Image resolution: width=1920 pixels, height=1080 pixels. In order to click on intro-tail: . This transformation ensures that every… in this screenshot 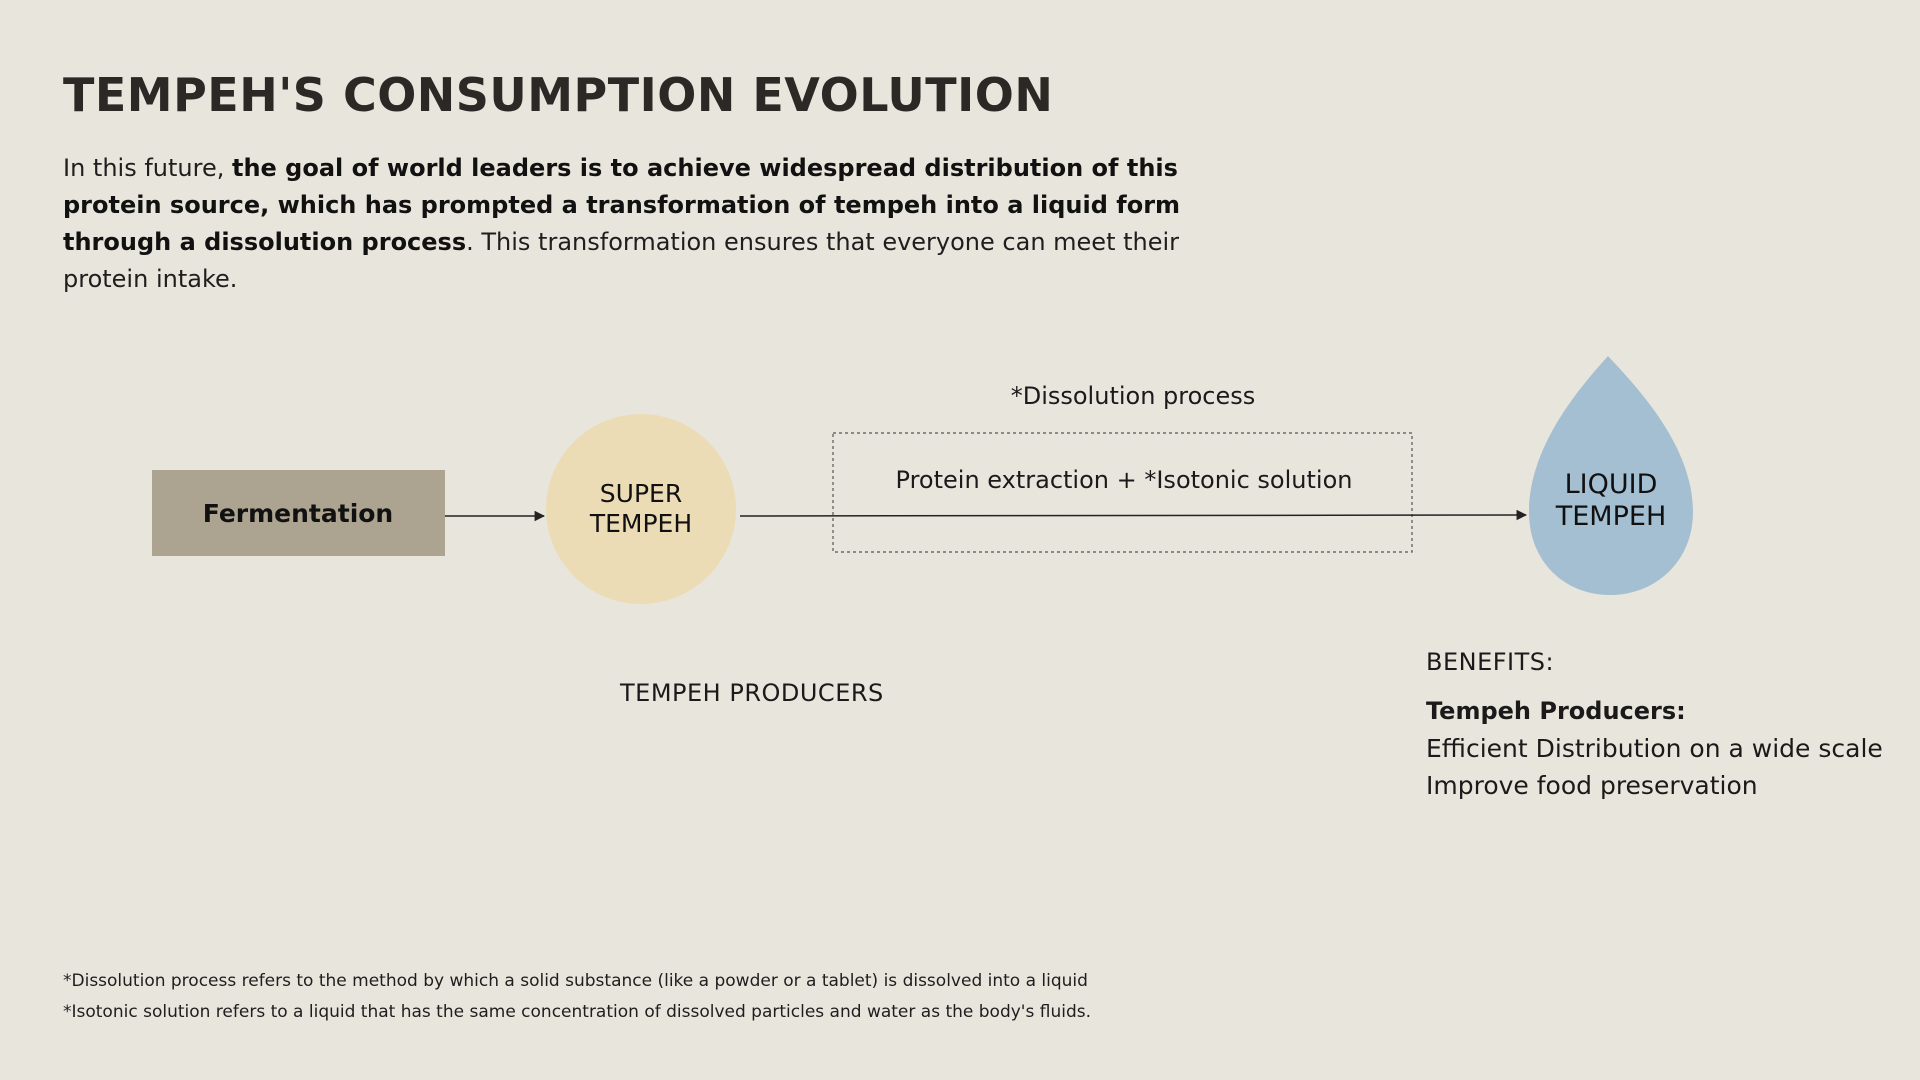, I will do `click(621, 260)`.